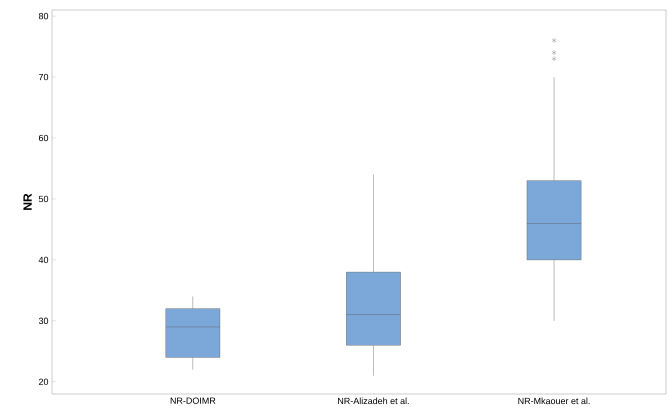  Describe the element at coordinates (554, 401) in the screenshot. I see `x-tick-label: NR-Mkaouer et al.` at that location.